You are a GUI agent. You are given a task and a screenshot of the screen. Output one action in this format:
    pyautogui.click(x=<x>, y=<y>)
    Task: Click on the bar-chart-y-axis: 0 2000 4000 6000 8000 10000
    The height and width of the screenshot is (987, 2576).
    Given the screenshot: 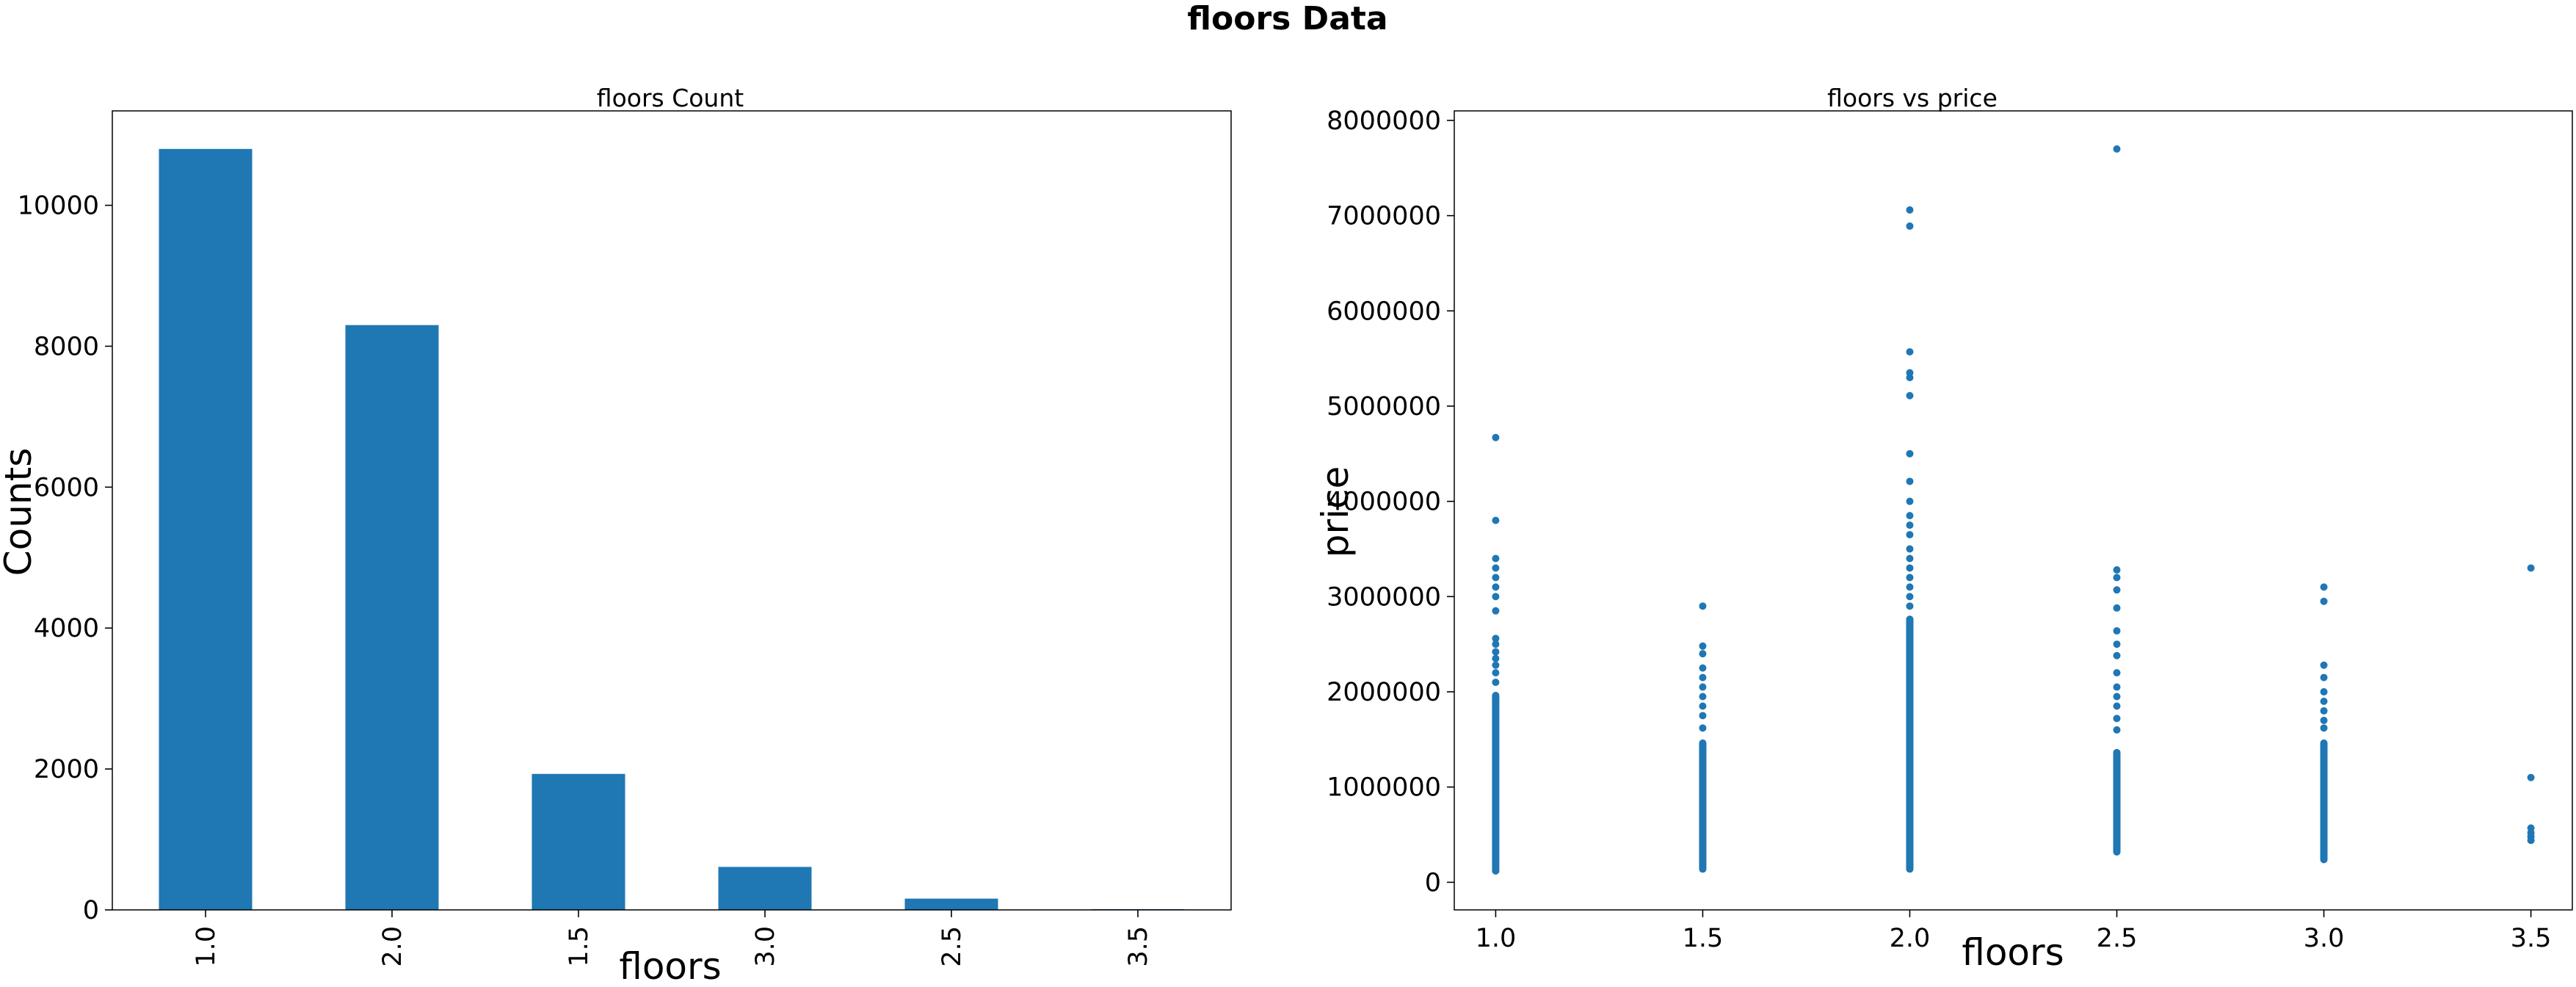 What is the action you would take?
    pyautogui.click(x=65, y=558)
    